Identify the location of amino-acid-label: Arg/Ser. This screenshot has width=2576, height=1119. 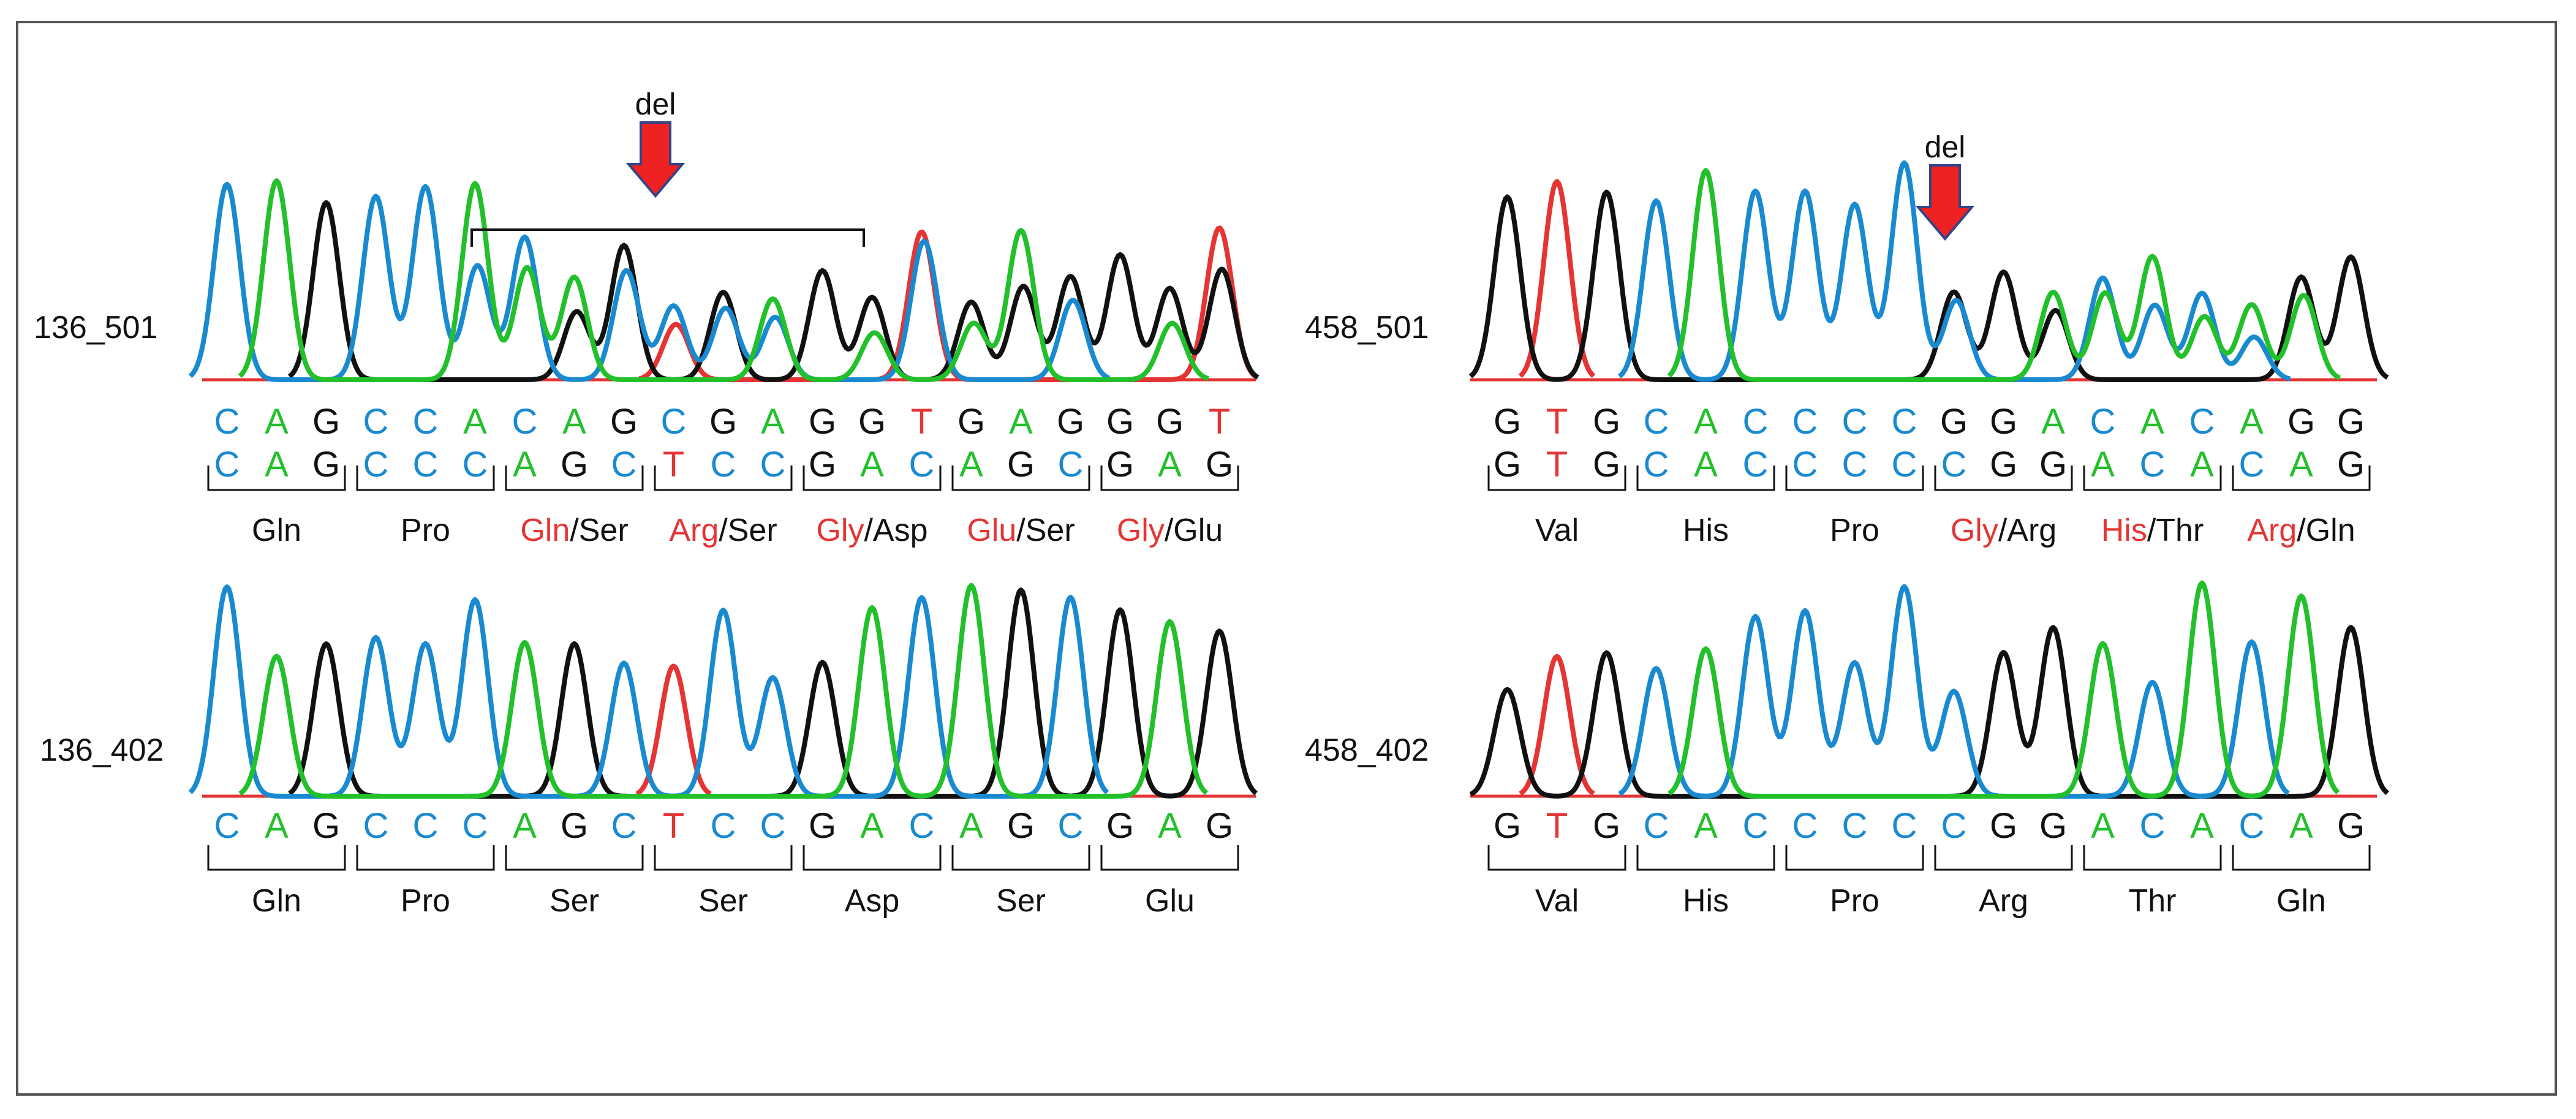
(723, 530).